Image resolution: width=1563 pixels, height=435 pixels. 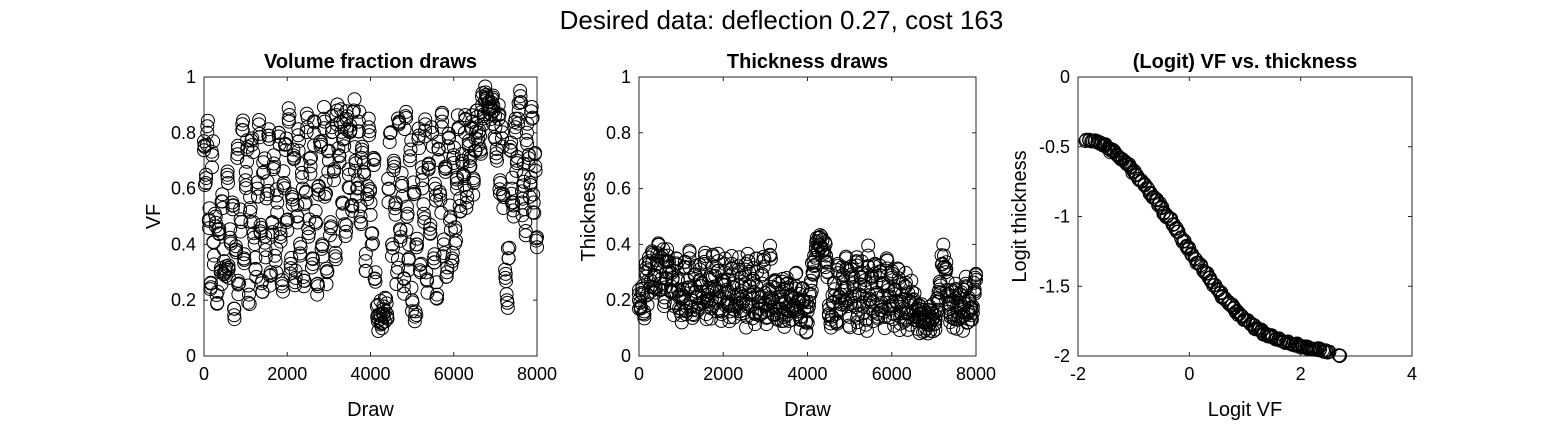 I want to click on x-tick-label: 2000, so click(x=287, y=374).